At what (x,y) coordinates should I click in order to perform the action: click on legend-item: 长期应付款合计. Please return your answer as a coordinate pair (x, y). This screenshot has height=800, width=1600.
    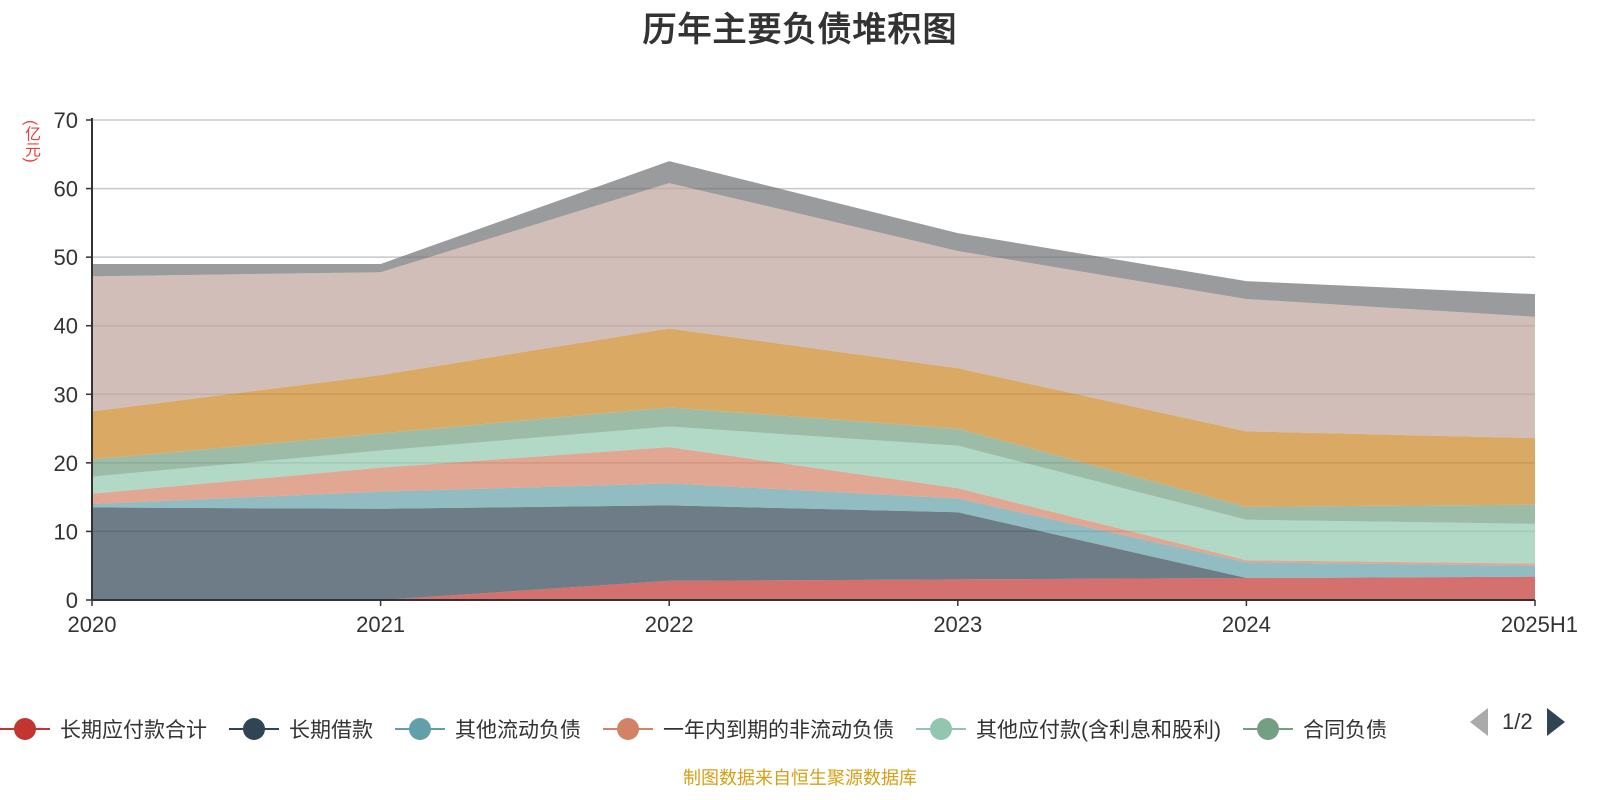
    Looking at the image, I should click on (103, 729).